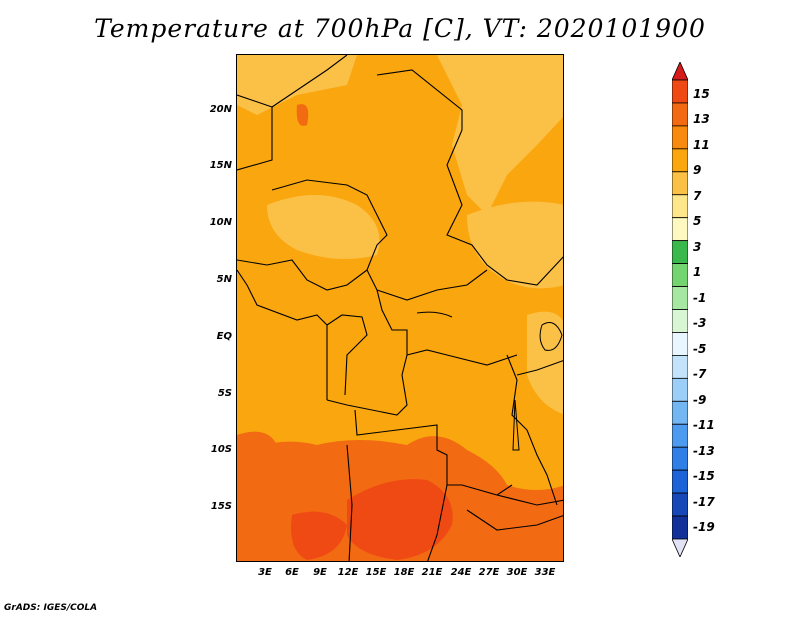 This screenshot has height=618, width=800. What do you see at coordinates (704, 476) in the screenshot?
I see `colorbar-label: -15` at bounding box center [704, 476].